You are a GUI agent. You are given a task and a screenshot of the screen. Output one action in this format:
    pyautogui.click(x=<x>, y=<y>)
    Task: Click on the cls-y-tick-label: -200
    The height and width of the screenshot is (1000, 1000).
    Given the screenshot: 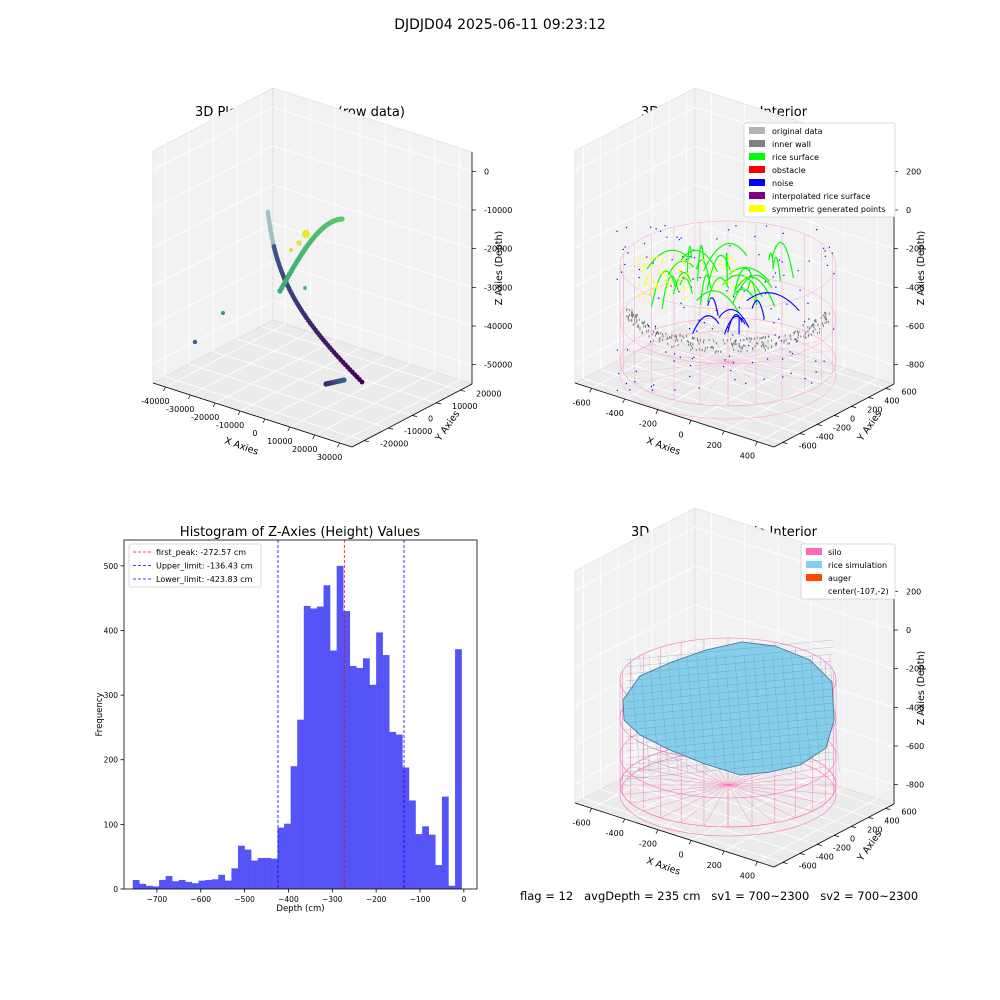 What is the action you would take?
    pyautogui.click(x=842, y=428)
    